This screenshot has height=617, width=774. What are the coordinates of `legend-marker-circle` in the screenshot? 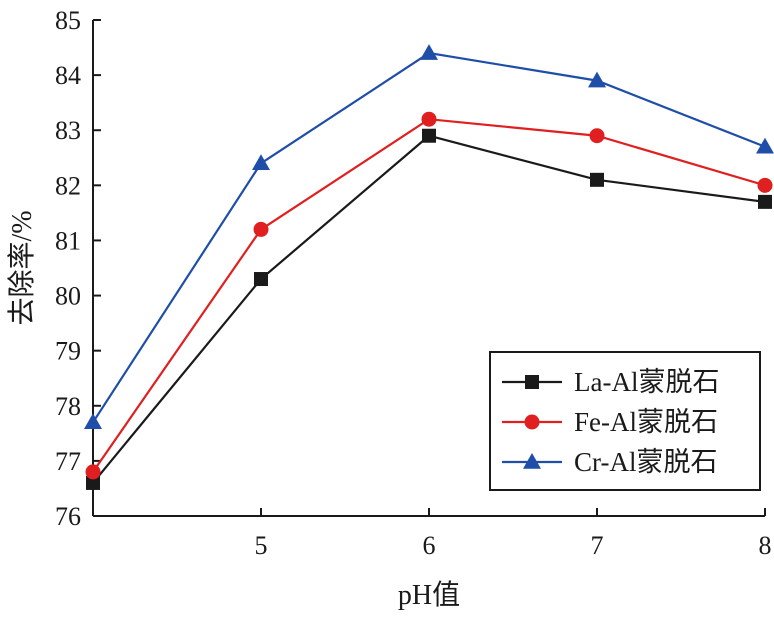 It's located at (532, 422).